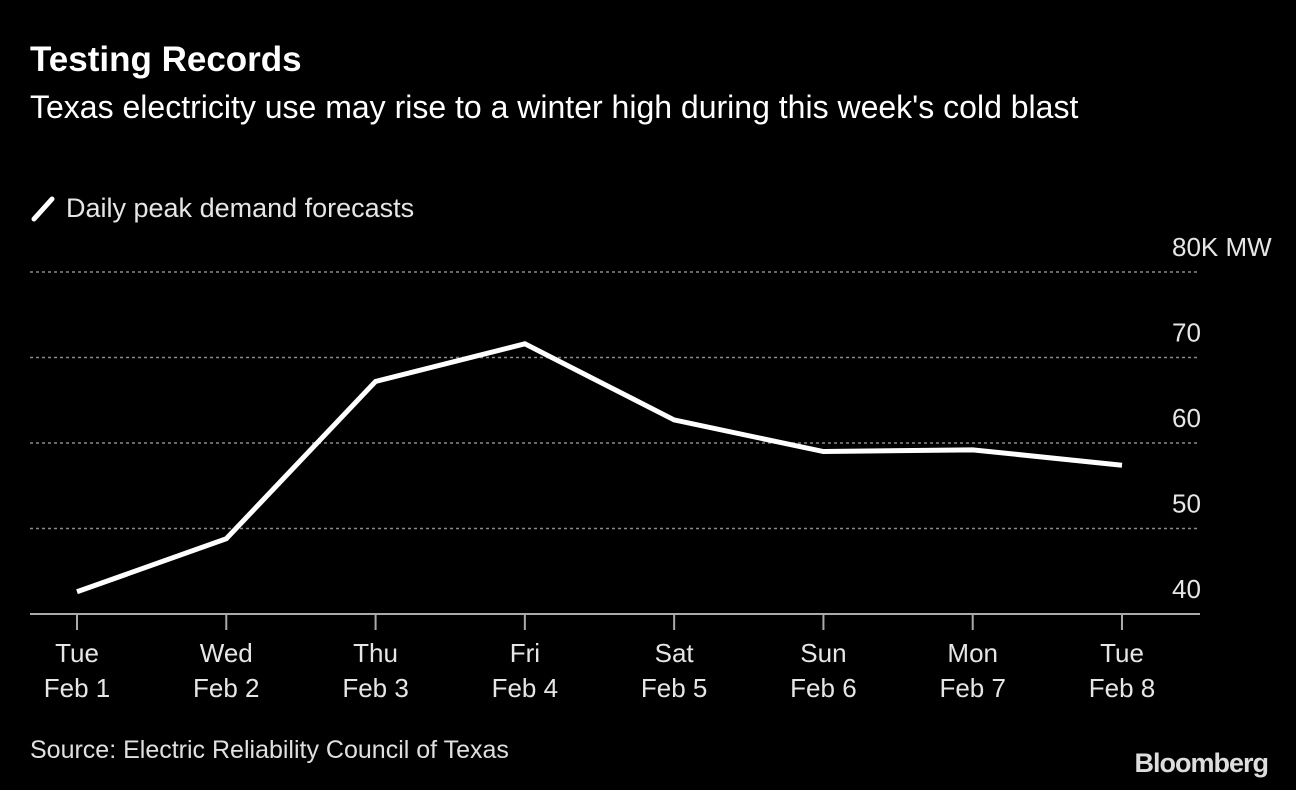 This screenshot has width=1296, height=790. I want to click on y-tick-label: 60, so click(1186, 418).